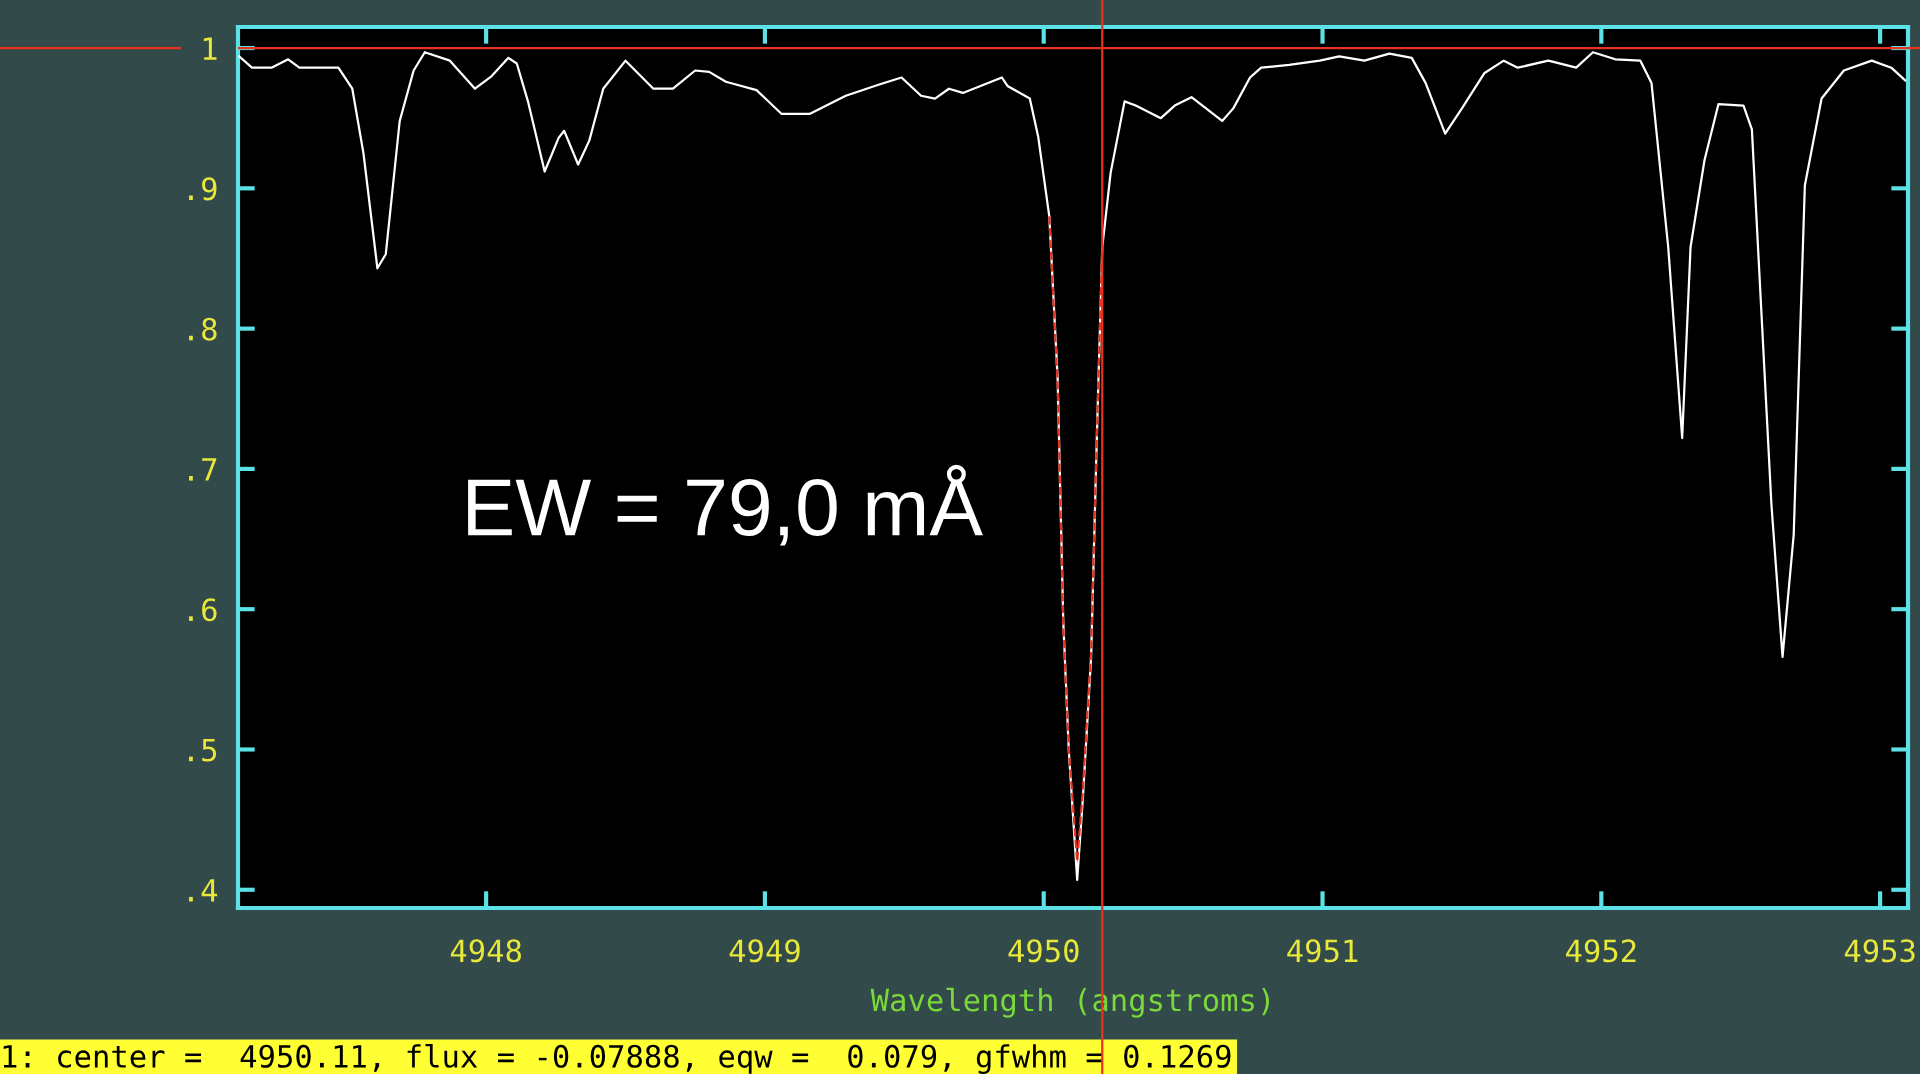  I want to click on x-tick-label: 4950, so click(1043, 951).